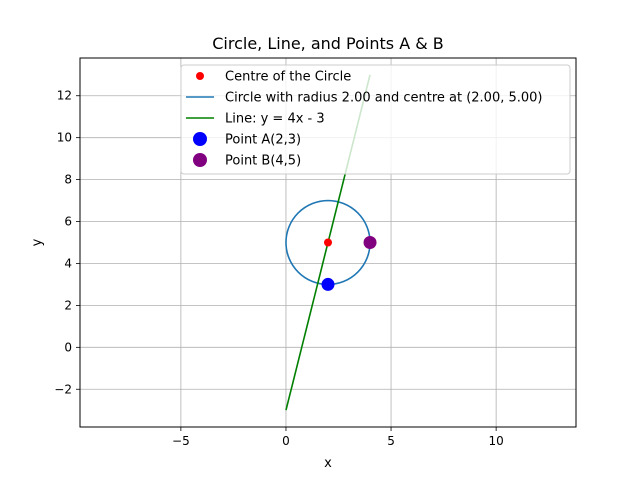 The height and width of the screenshot is (484, 640). What do you see at coordinates (68, 263) in the screenshot?
I see `y-tick-label: 4` at bounding box center [68, 263].